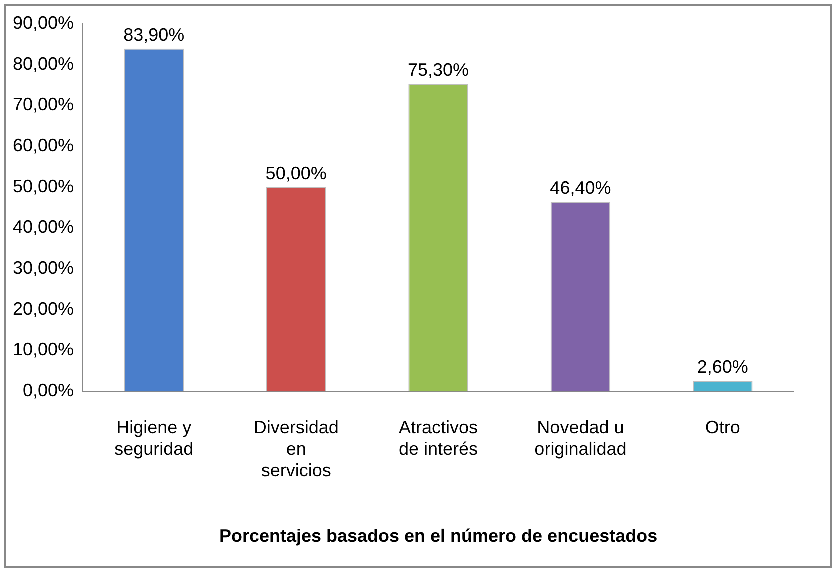 The width and height of the screenshot is (837, 573). I want to click on x-tick-label: Novedad u originalidad, so click(580, 438).